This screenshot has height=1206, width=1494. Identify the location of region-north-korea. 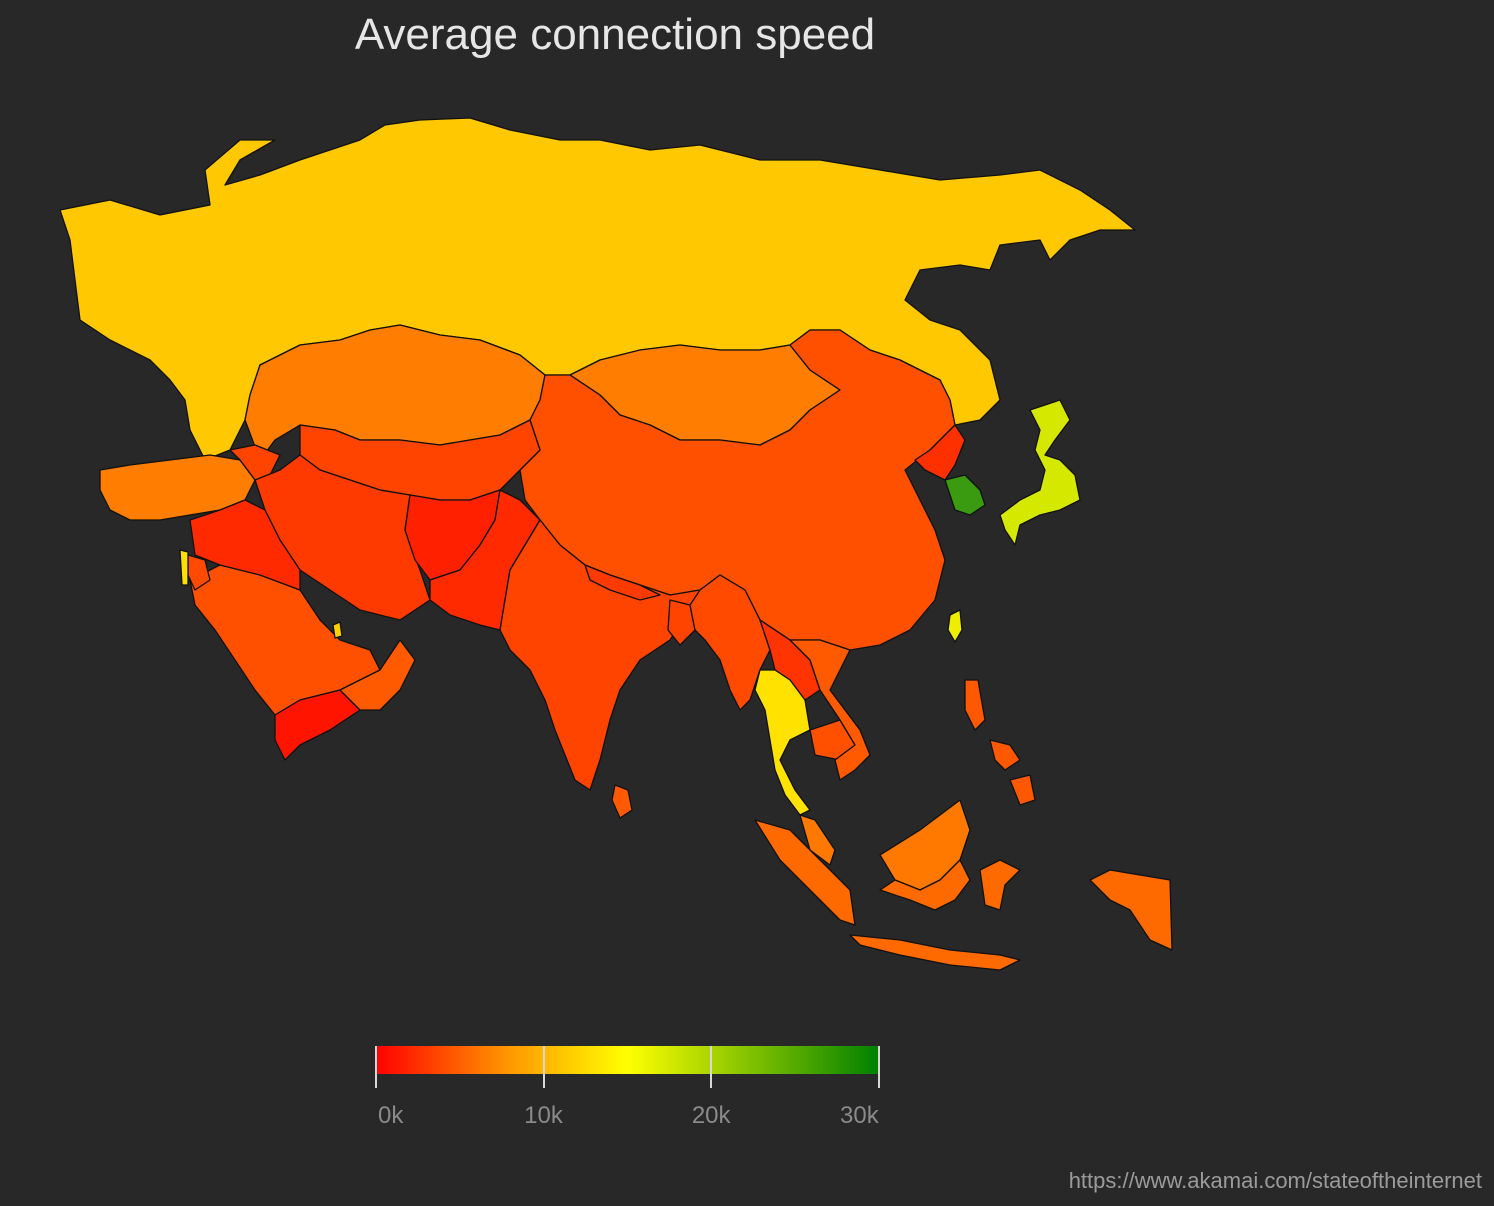
(940, 452).